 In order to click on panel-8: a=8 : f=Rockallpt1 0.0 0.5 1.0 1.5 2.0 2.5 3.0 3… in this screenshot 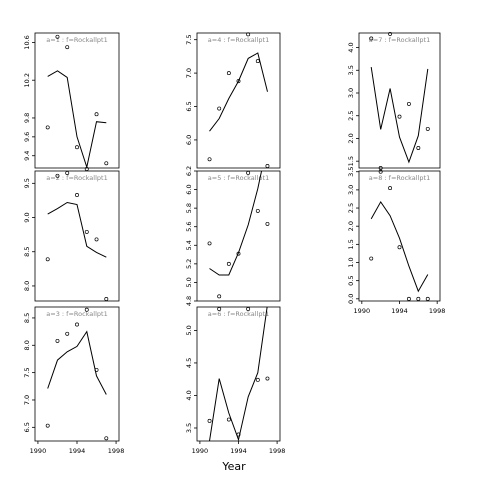, I will do `click(396, 241)`.